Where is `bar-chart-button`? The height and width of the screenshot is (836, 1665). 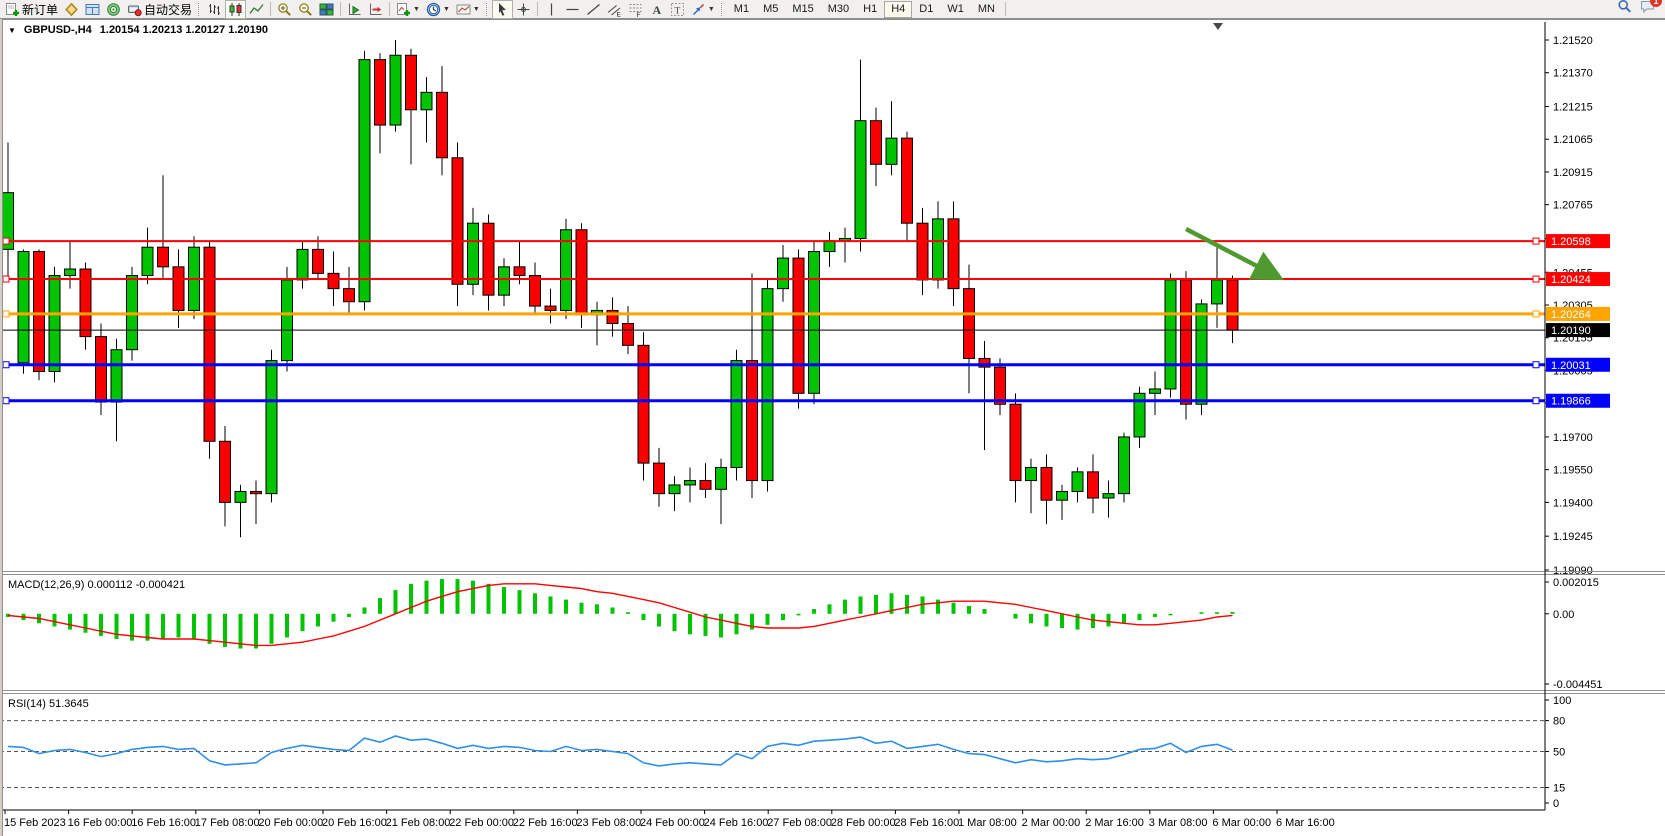 bar-chart-button is located at coordinates (214, 9).